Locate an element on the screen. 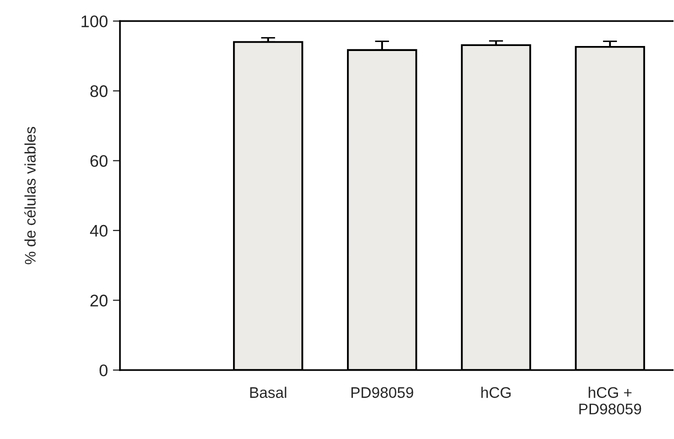 Image resolution: width=674 pixels, height=439 pixels. x-tick-label: PD98059 is located at coordinates (382, 392).